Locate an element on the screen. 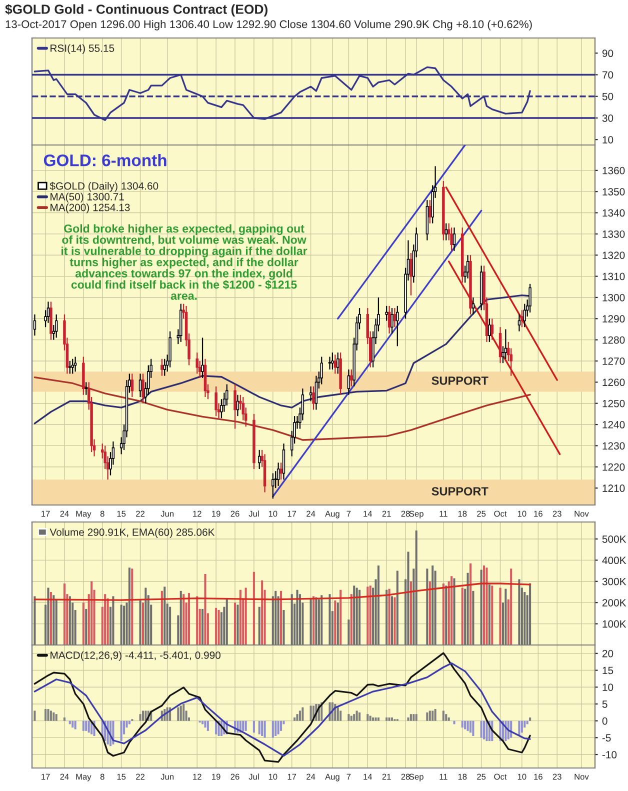 The width and height of the screenshot is (628, 791). x-tick-label: 8 is located at coordinates (102, 777).